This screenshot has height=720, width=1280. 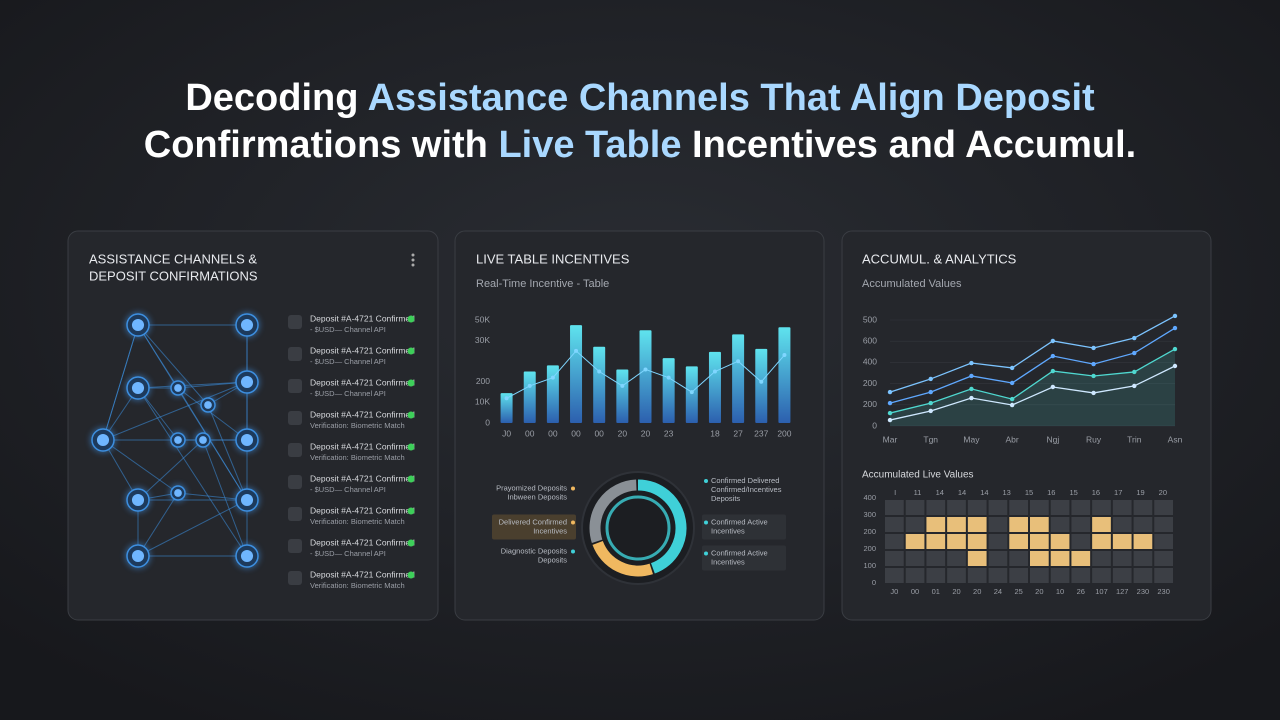 I want to click on item-detail: Verification: Biometric Match, so click(x=357, y=457).